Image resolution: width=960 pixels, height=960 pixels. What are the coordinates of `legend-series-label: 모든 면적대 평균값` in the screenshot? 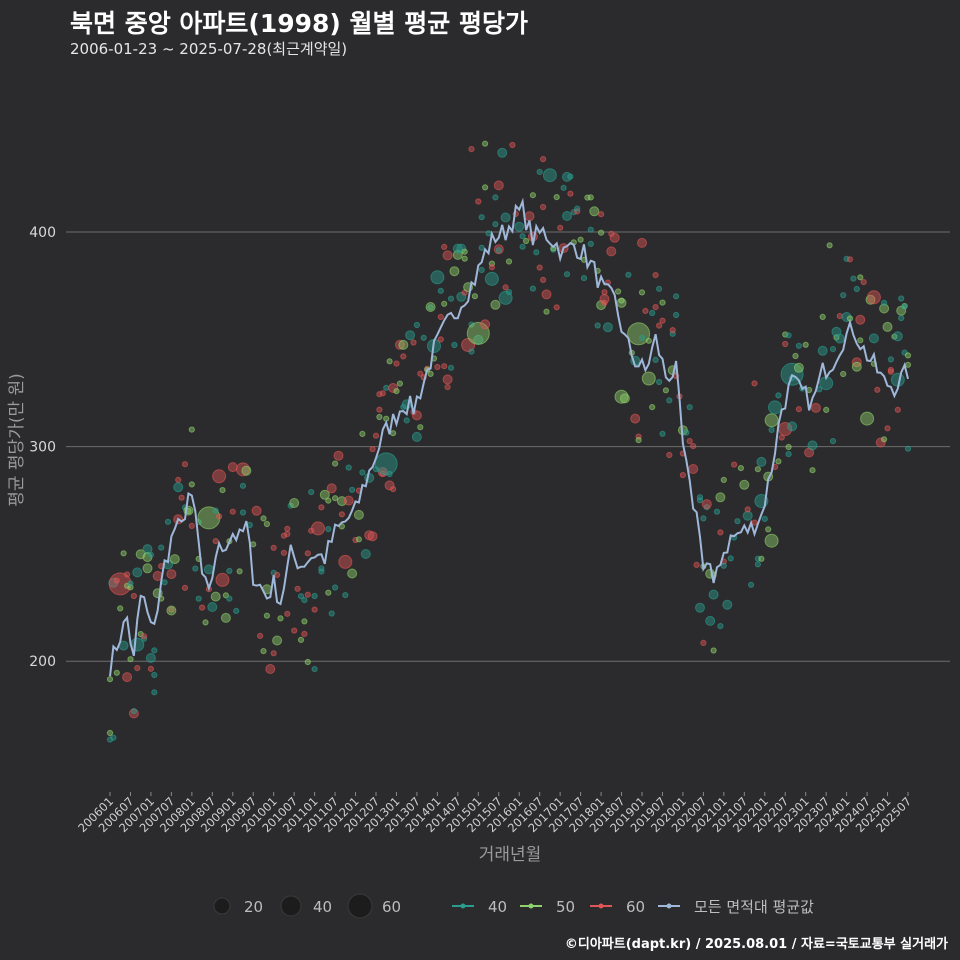 It's located at (754, 907).